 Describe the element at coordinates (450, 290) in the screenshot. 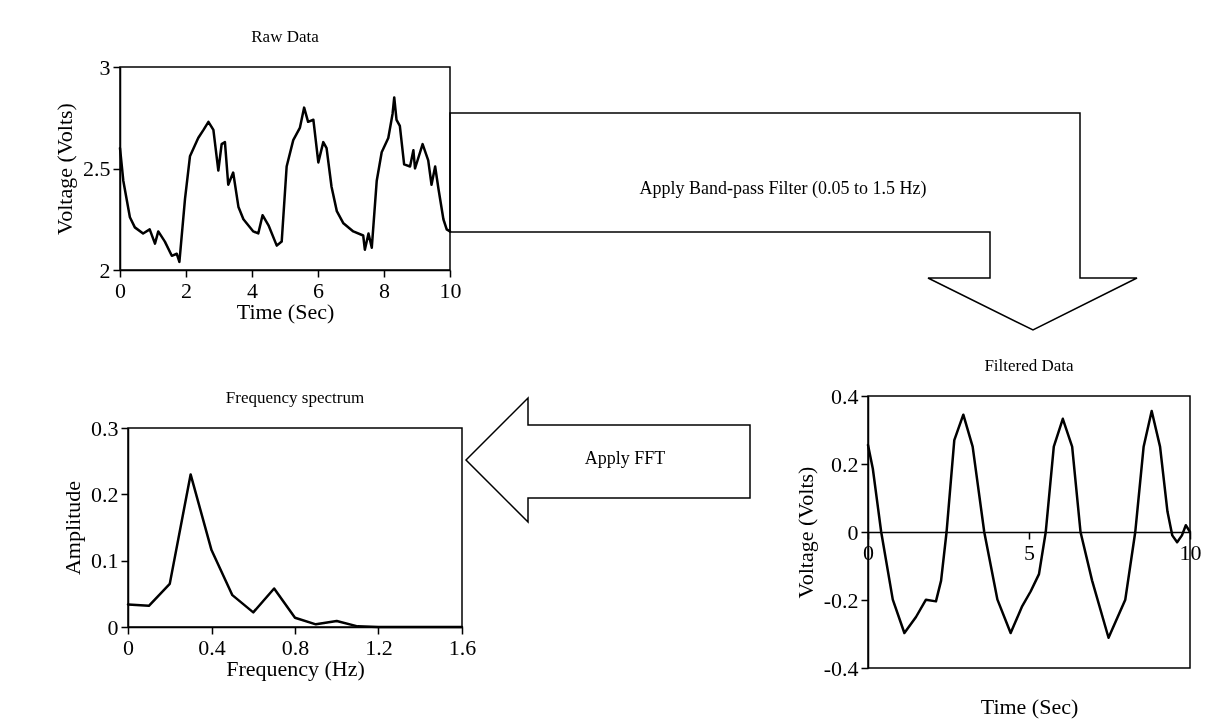

I see `x-tick-label: 10` at that location.